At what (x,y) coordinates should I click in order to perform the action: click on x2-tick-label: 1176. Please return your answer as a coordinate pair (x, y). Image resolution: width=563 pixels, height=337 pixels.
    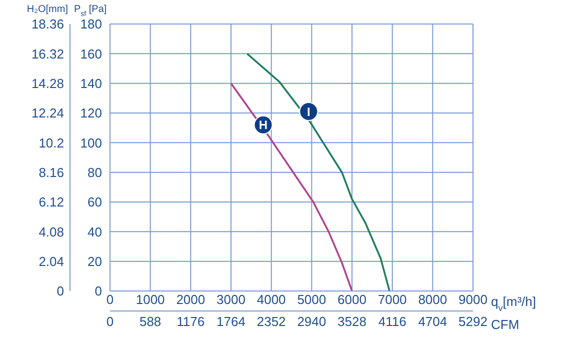
    Looking at the image, I should click on (190, 322).